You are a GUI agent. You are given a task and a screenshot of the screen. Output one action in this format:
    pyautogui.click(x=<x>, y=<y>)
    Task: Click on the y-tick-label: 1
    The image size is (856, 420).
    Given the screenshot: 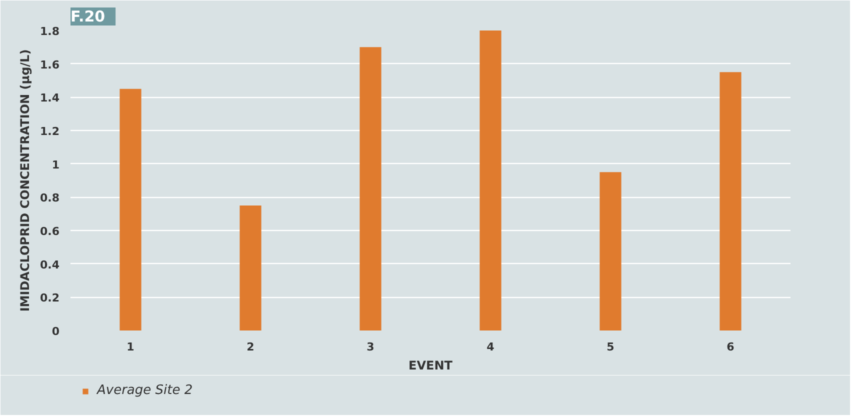 What is the action you would take?
    pyautogui.click(x=56, y=165)
    